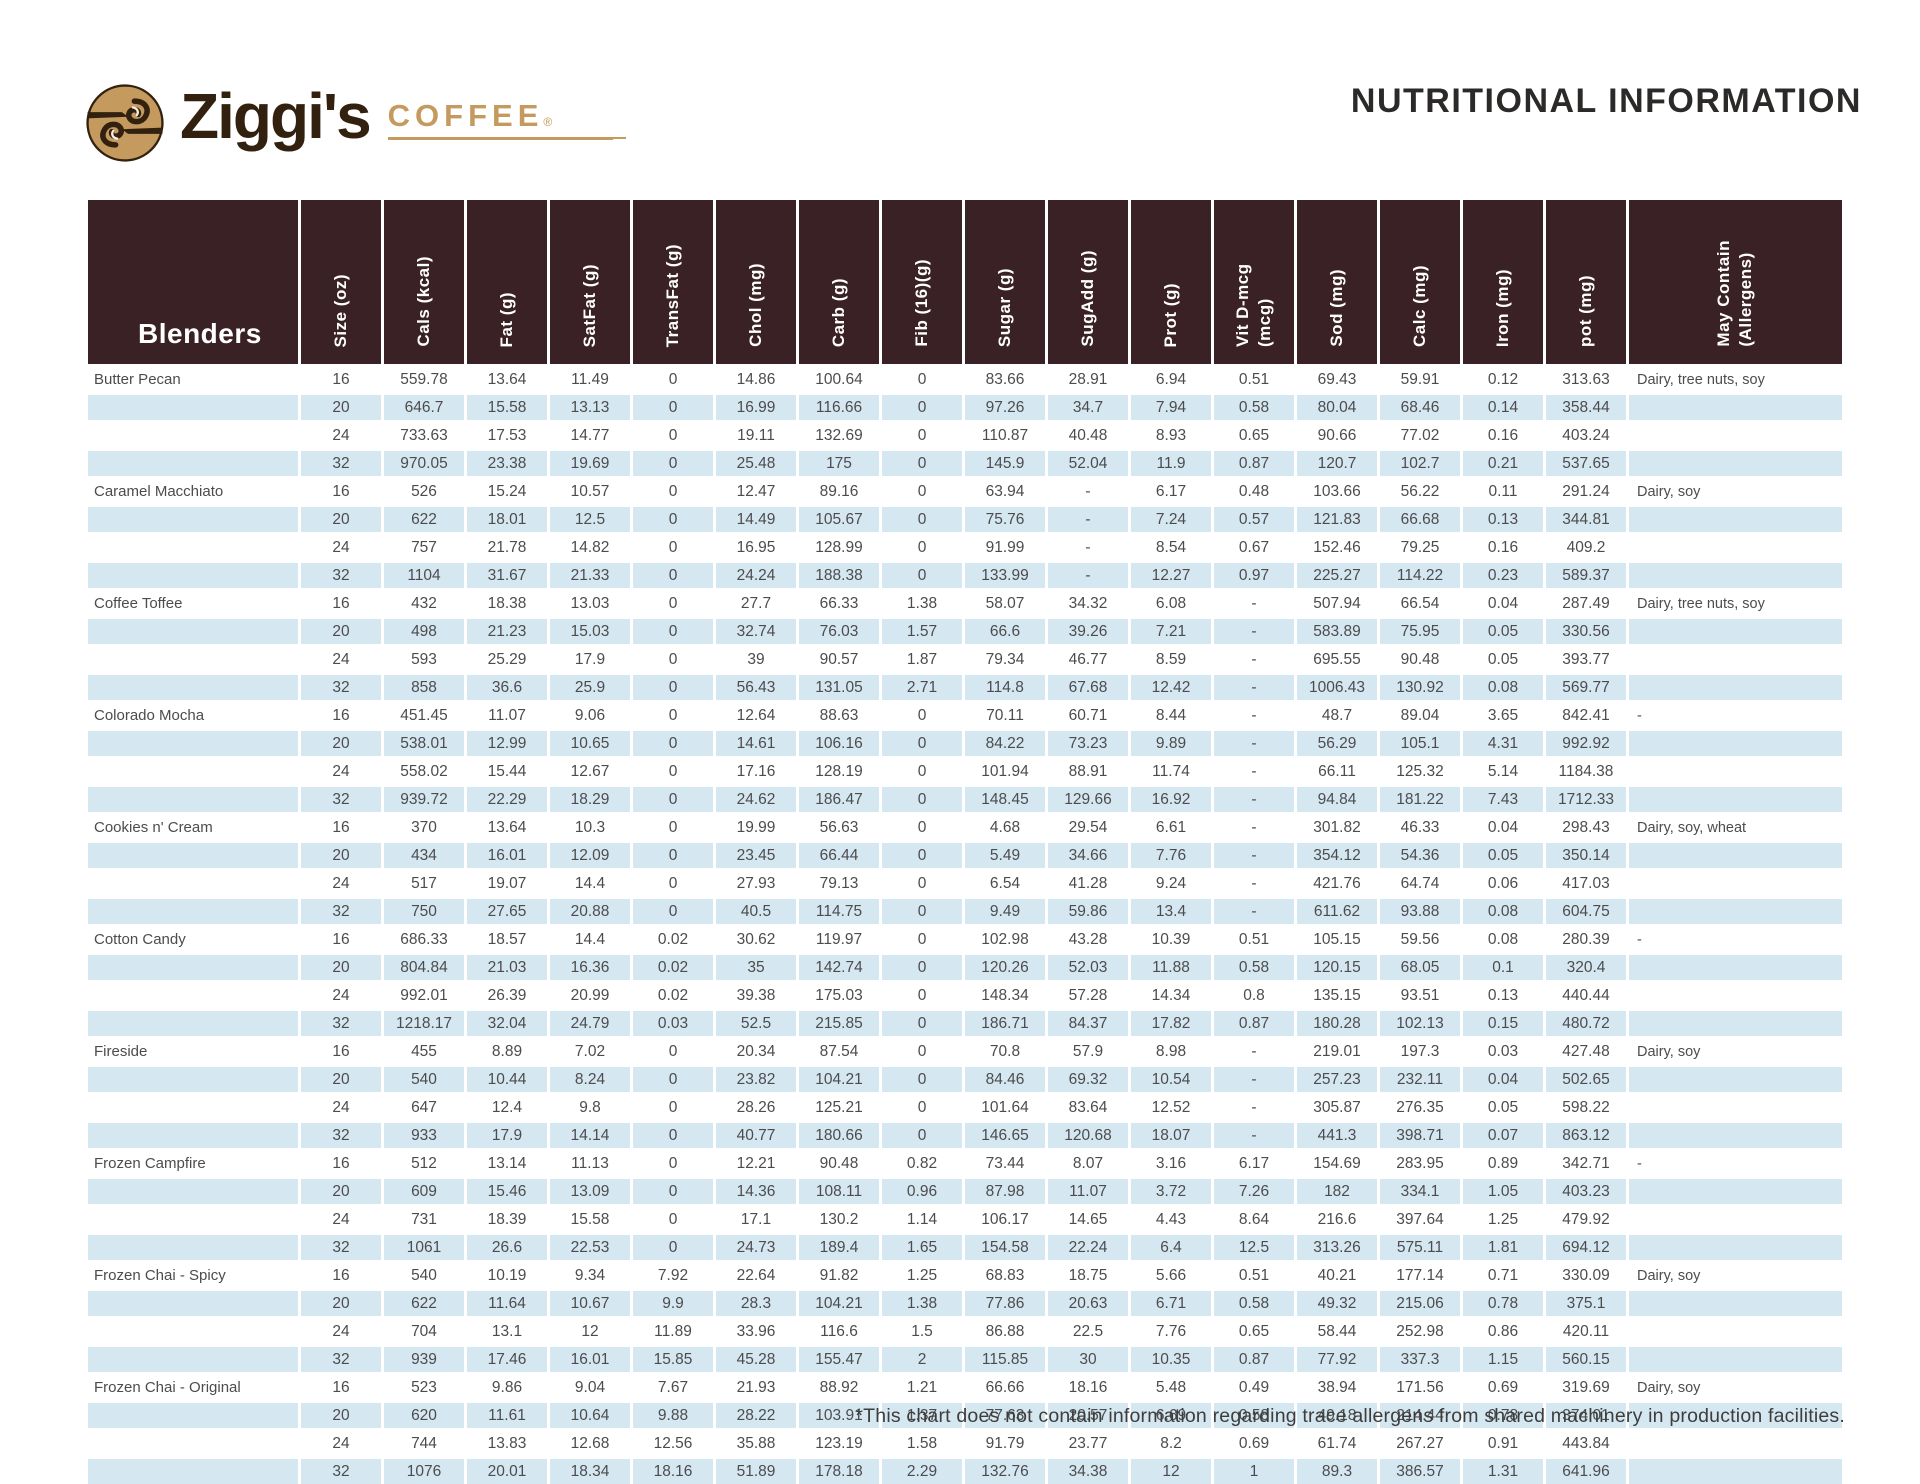 The width and height of the screenshot is (1920, 1484). What do you see at coordinates (424, 771) in the screenshot?
I see `value-cell: 558.02` at bounding box center [424, 771].